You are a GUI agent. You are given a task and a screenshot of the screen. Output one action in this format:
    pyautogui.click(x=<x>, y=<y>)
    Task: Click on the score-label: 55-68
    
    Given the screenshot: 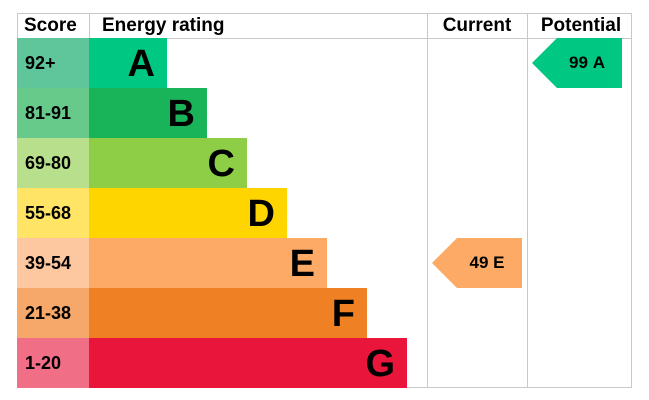 What is the action you would take?
    pyautogui.click(x=48, y=213)
    